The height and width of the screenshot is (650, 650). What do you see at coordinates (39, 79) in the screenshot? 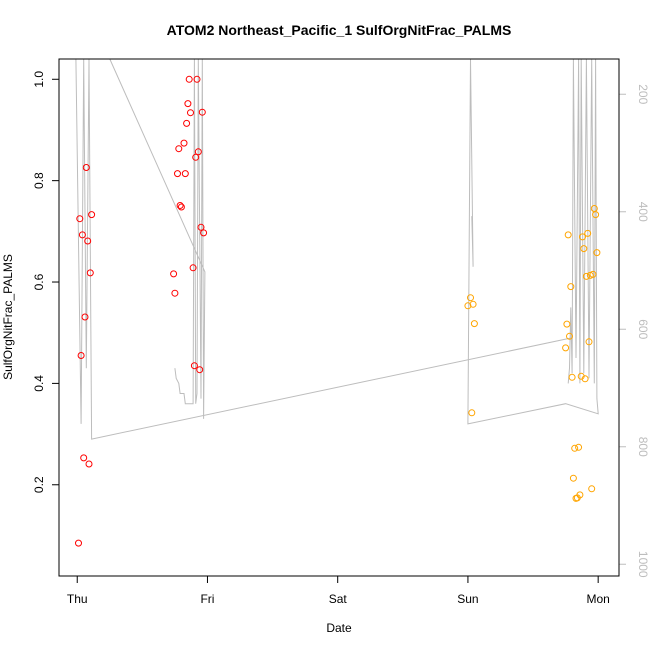
I see `y-tick-label: 1.0` at bounding box center [39, 79].